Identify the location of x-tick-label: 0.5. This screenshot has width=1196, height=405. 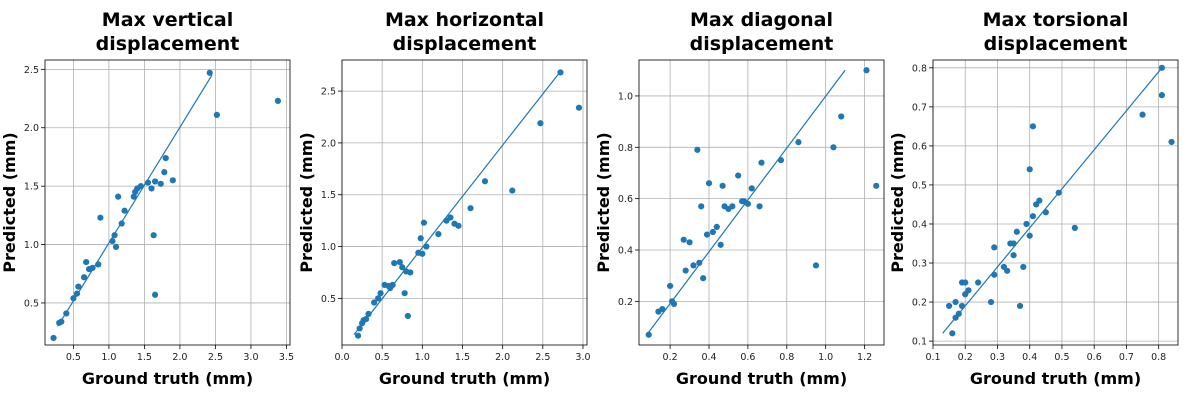
(1061, 357).